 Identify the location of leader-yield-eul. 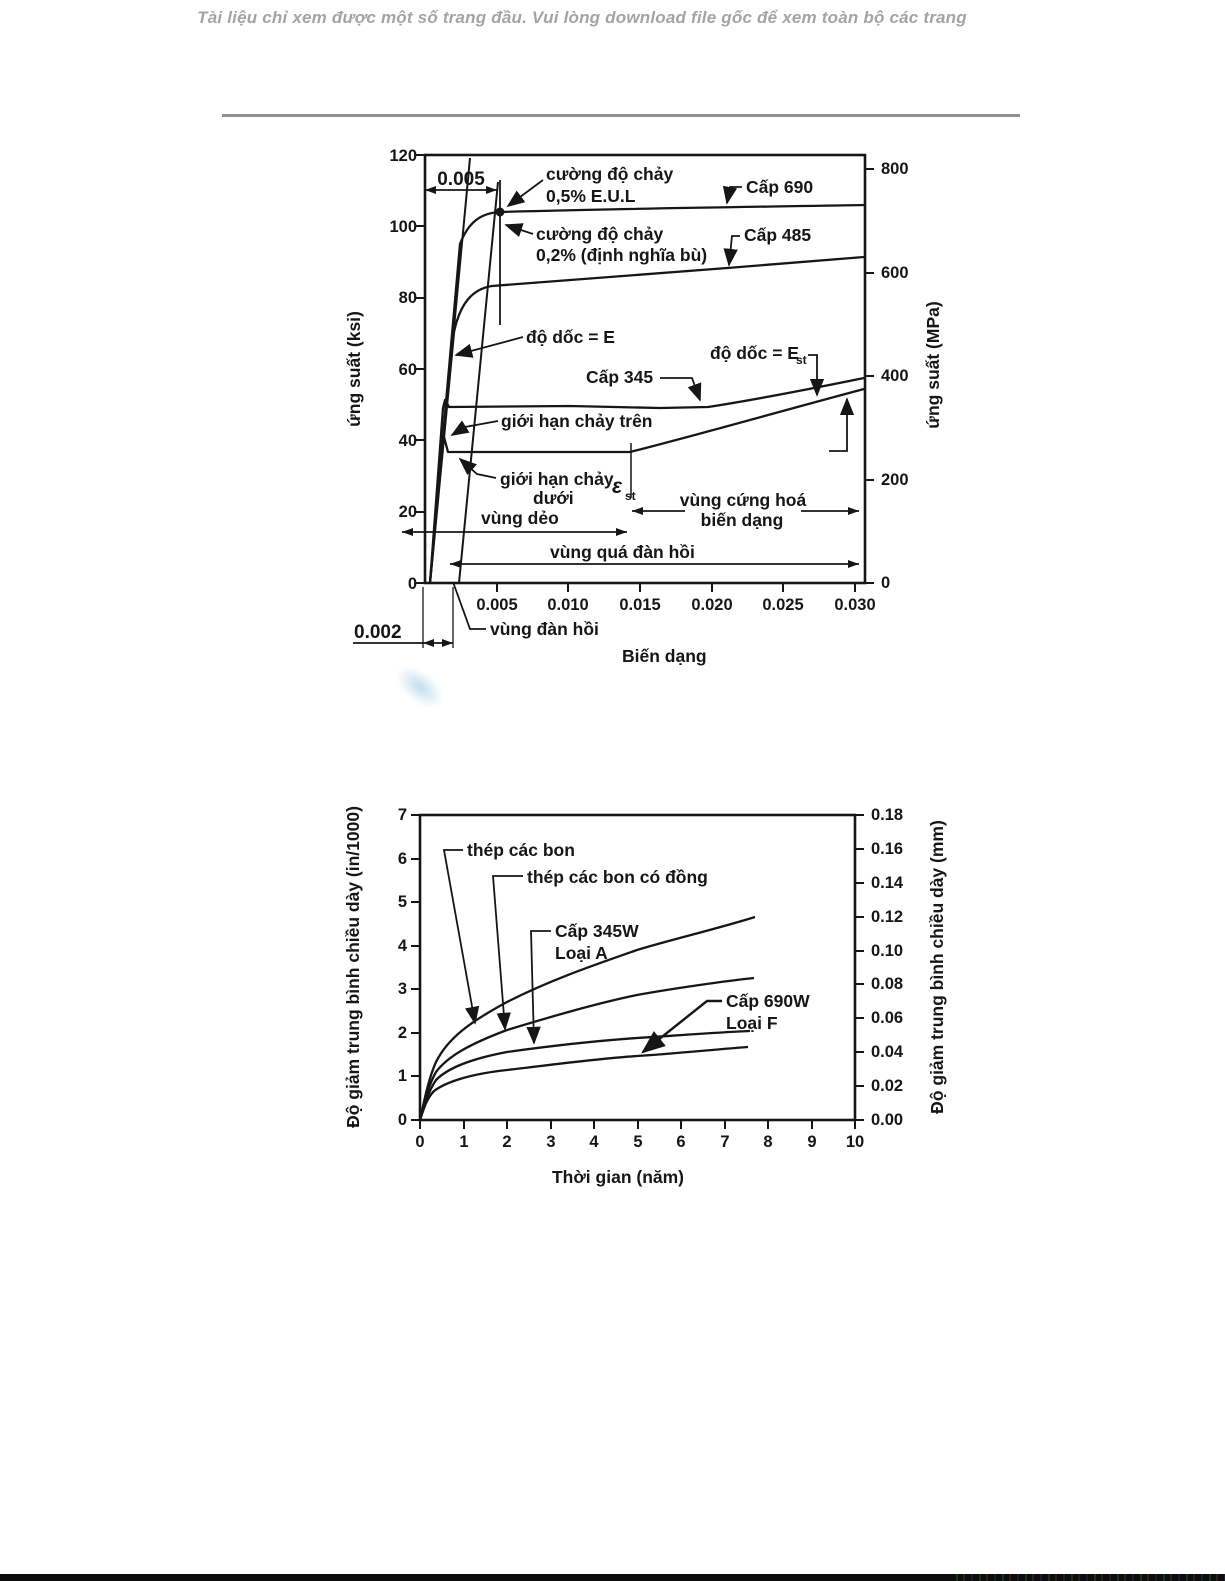
(525, 193).